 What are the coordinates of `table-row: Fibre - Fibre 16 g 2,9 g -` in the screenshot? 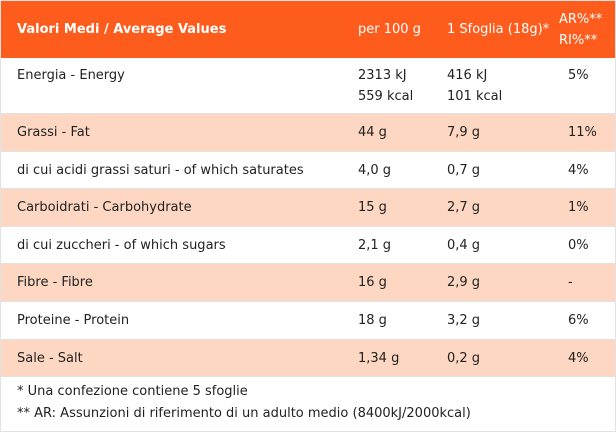 It's located at (308, 283).